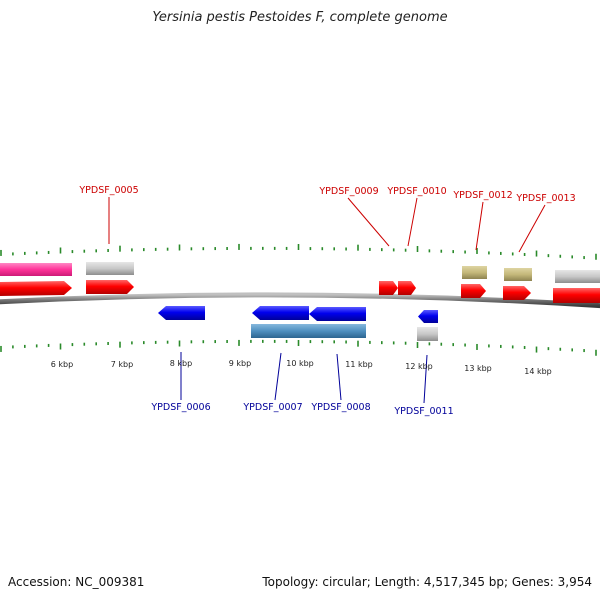 Image resolution: width=600 pixels, height=600 pixels. I want to click on gene-label: YPDSF_0007, so click(272, 407).